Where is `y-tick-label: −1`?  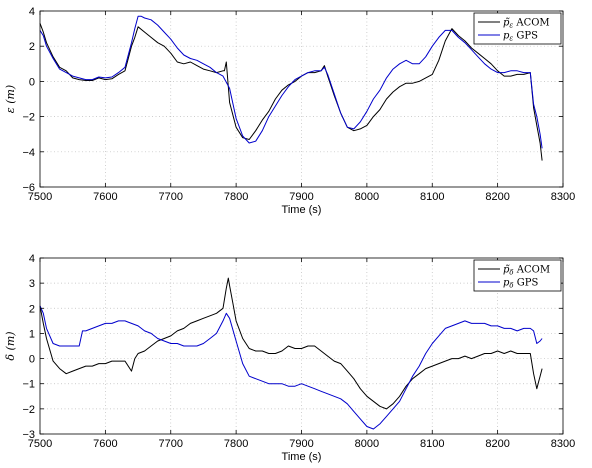 y-tick-label: −1 is located at coordinates (28, 385).